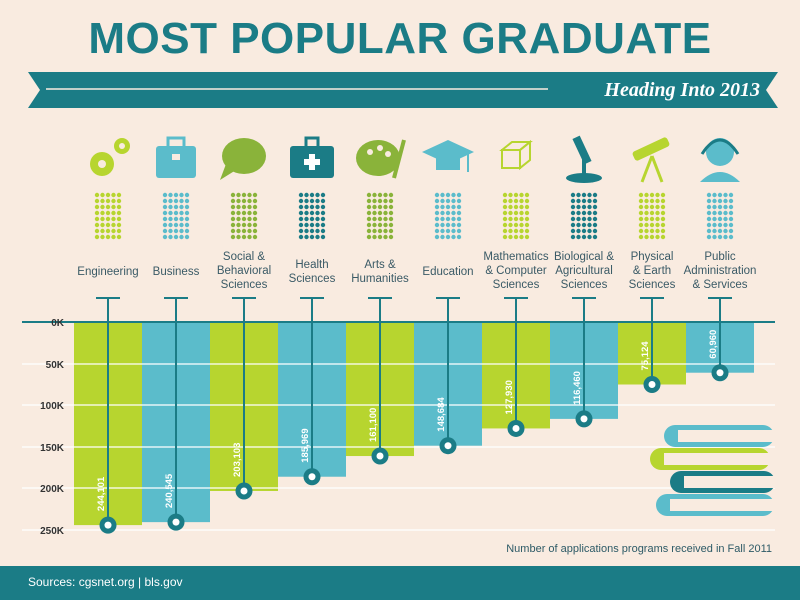 This screenshot has width=800, height=600. I want to click on y-tick-label: 0K, so click(58, 323).